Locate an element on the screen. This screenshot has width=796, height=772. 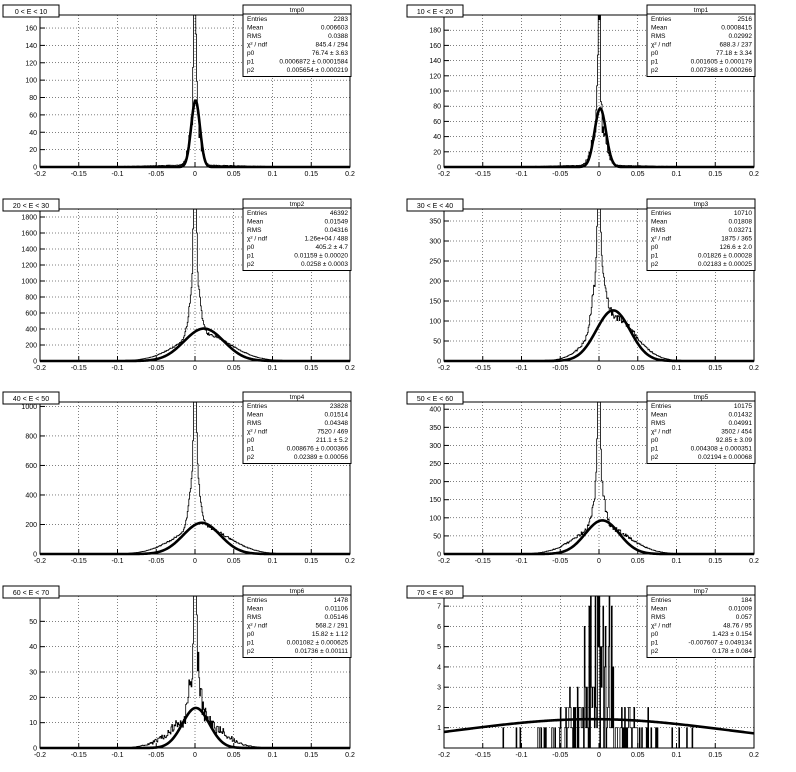
y-tick-label: 400 is located at coordinates (31, 330).